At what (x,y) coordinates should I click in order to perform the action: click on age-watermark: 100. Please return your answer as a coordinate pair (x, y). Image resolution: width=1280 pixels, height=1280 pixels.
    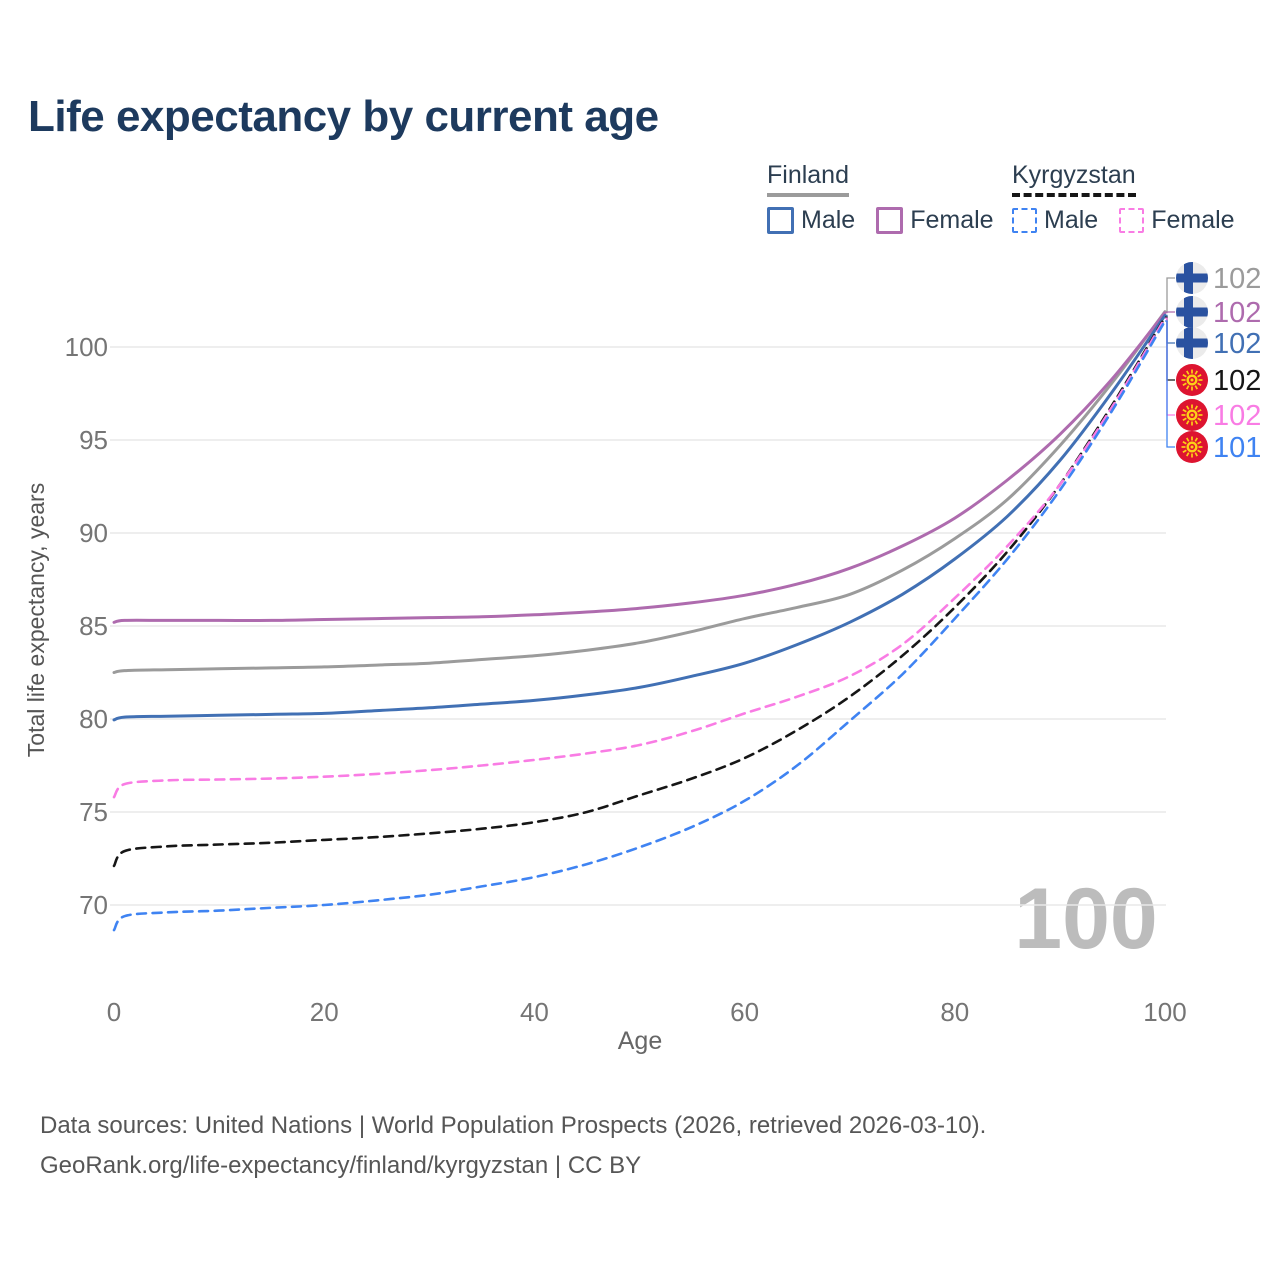
    Looking at the image, I should click on (1086, 919).